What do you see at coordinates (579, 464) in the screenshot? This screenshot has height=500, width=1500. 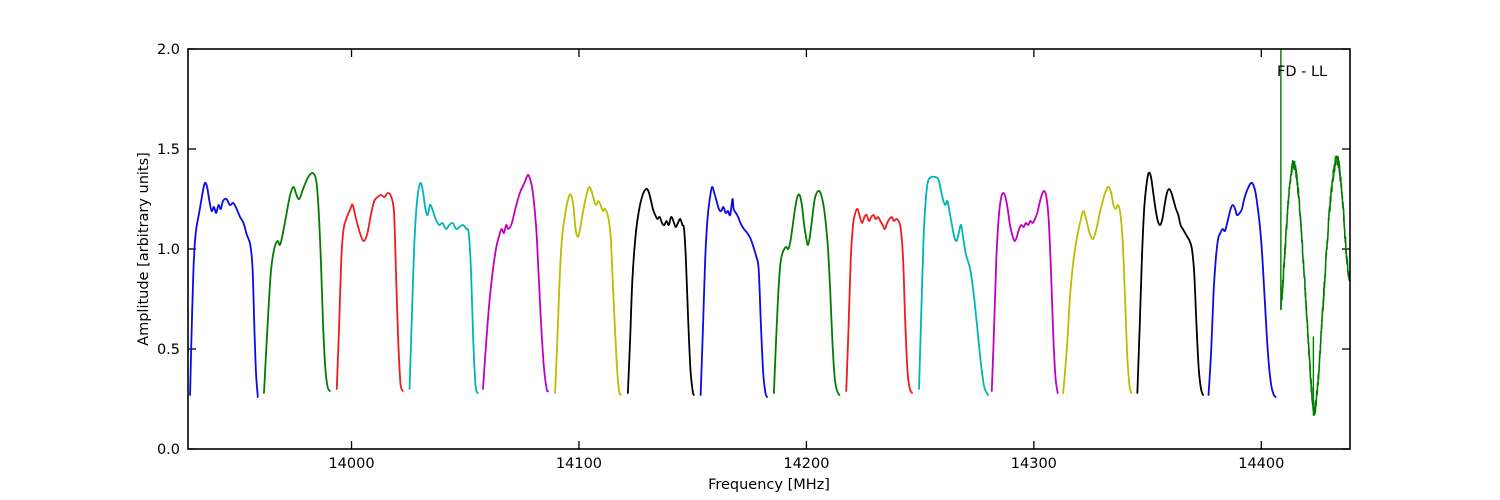 I see `x-tick-label: 14100` at bounding box center [579, 464].